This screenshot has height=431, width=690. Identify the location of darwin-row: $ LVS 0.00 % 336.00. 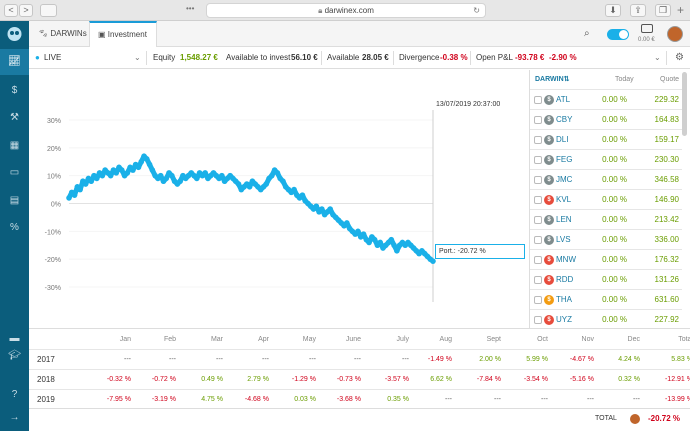
(606, 239).